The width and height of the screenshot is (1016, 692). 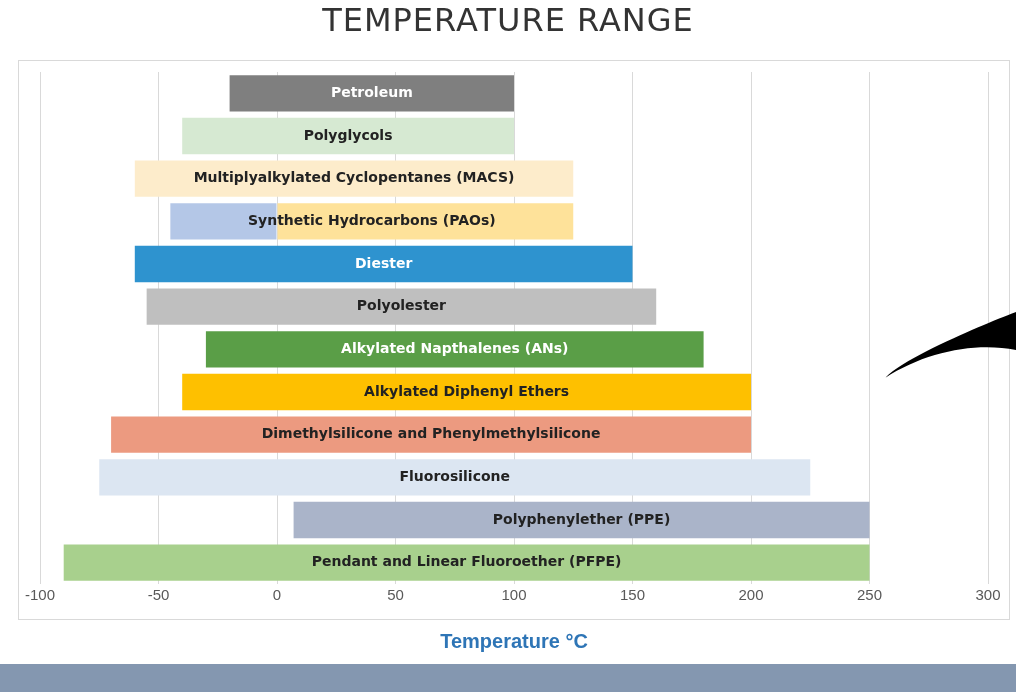 I want to click on y-tick-label: Multiplyalkylated Cyclopentanes (MACS), so click(x=354, y=177).